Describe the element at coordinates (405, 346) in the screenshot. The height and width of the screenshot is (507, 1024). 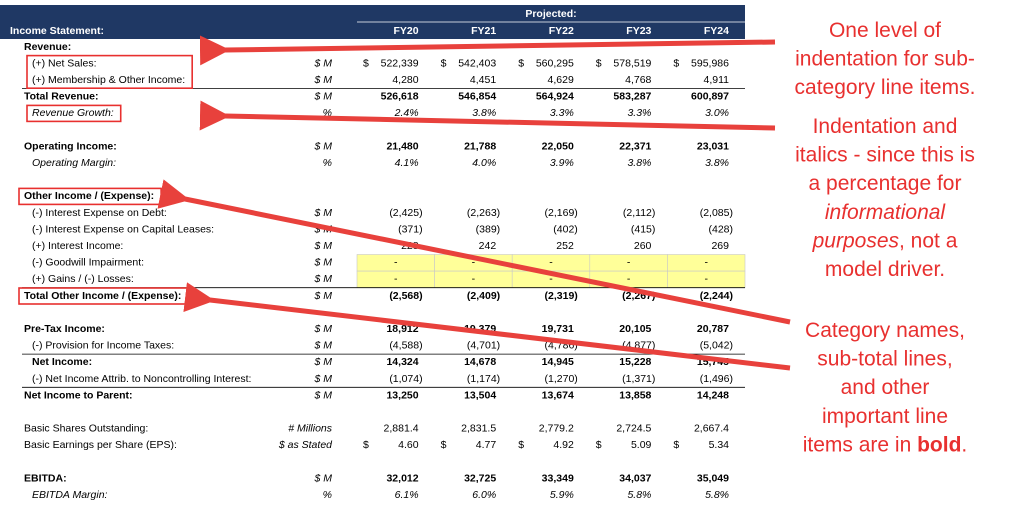
I see `cell-value: (4,588)` at that location.